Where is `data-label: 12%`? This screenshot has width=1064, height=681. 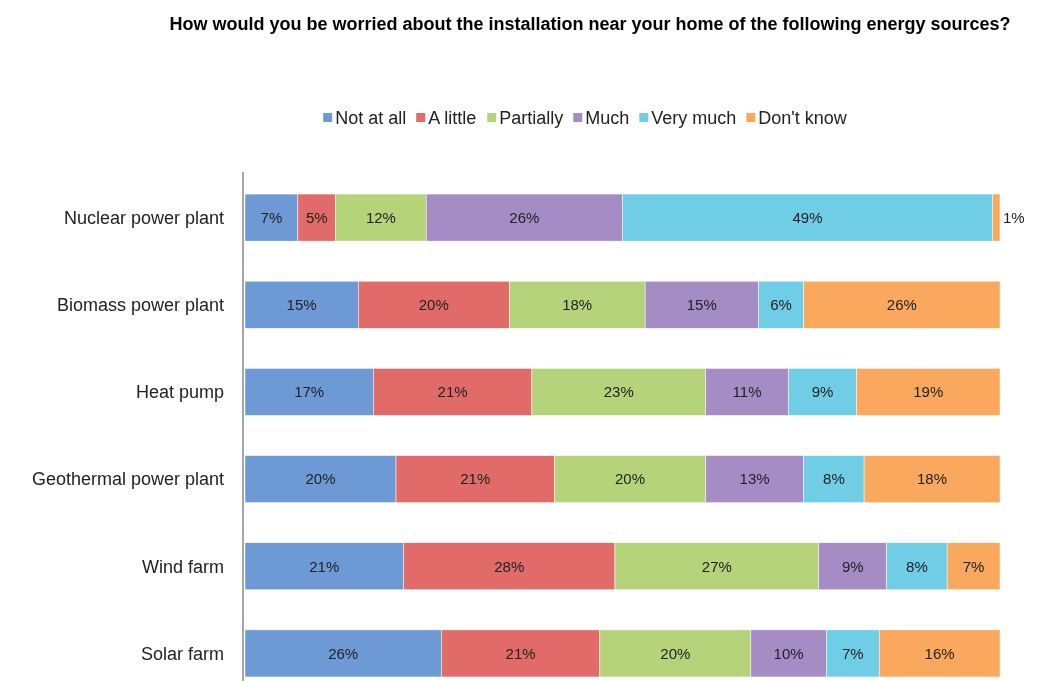
data-label: 12% is located at coordinates (380, 217).